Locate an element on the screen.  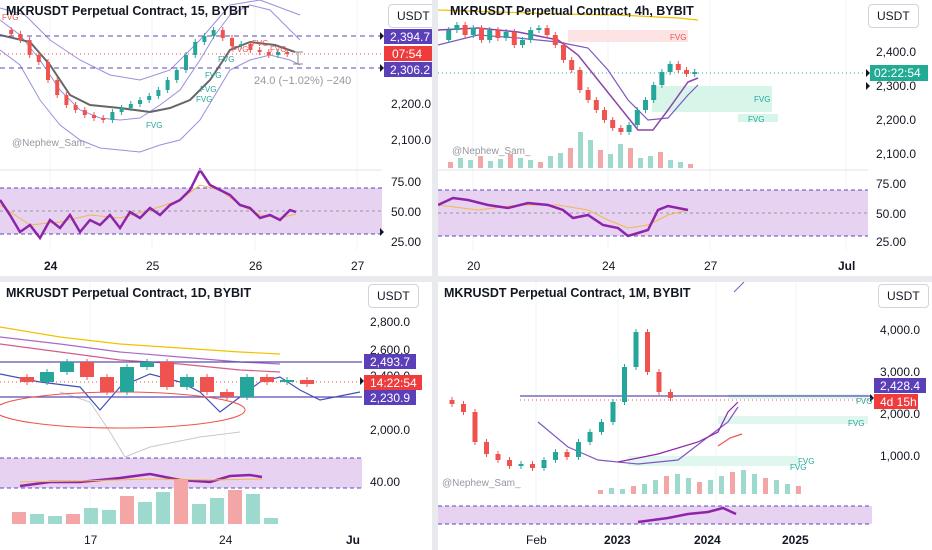
price-badge-text: 2,493.7 is located at coordinates (390, 362).